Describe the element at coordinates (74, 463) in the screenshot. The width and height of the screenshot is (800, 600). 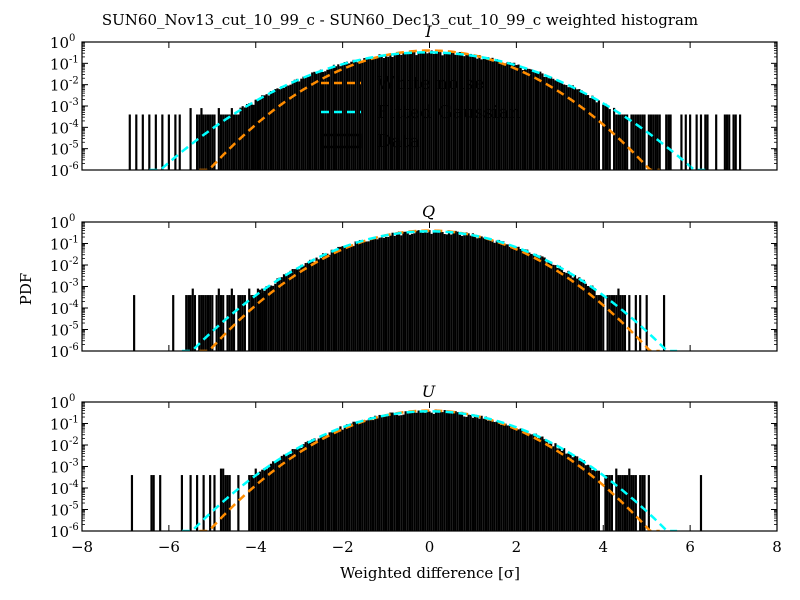
I see `y-tick-exponent: -3` at that location.